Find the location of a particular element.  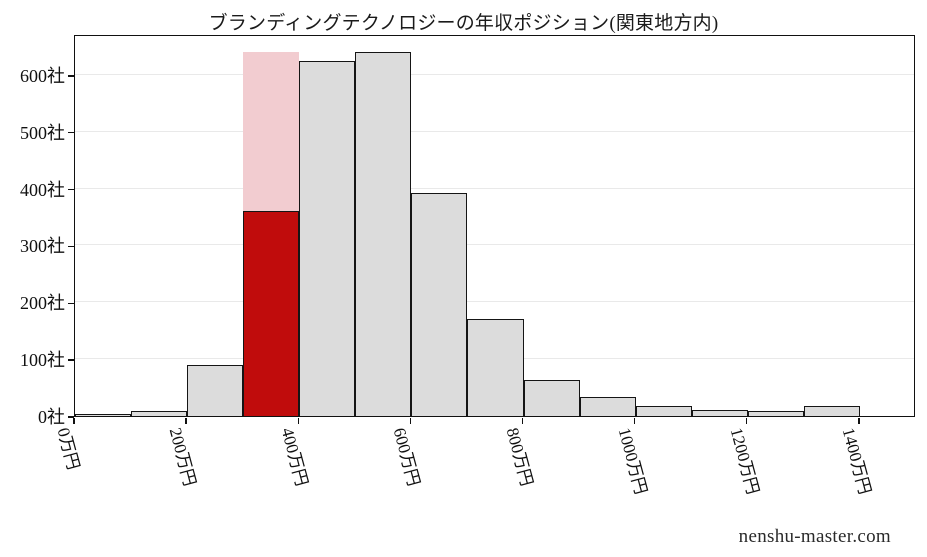

x-axis-tick-label: 0万円 is located at coordinates (68, 448).